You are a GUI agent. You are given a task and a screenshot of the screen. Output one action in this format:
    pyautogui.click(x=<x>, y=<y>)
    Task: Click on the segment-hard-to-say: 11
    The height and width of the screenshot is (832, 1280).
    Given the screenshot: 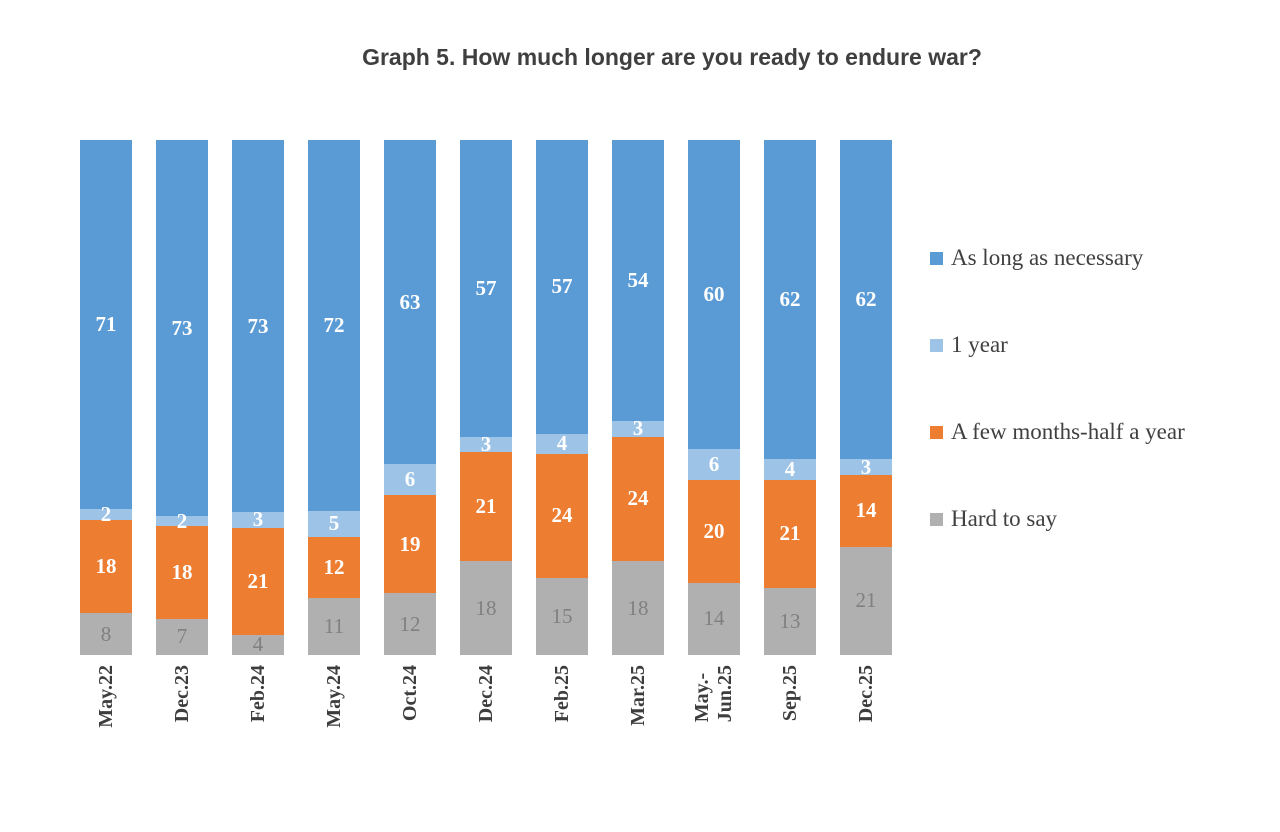 What is the action you would take?
    pyautogui.click(x=334, y=626)
    